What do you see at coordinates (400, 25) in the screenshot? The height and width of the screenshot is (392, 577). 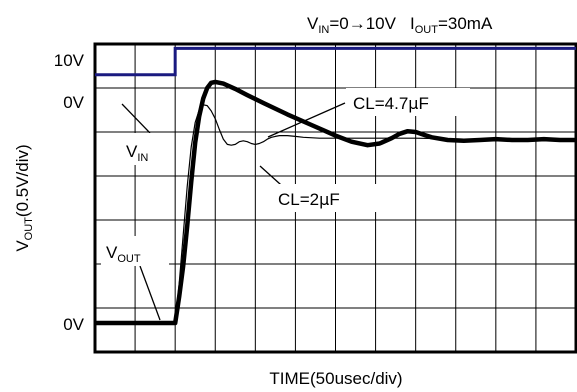 I see `chart-title: VIN=0→10V IOUT=30mA` at bounding box center [400, 25].